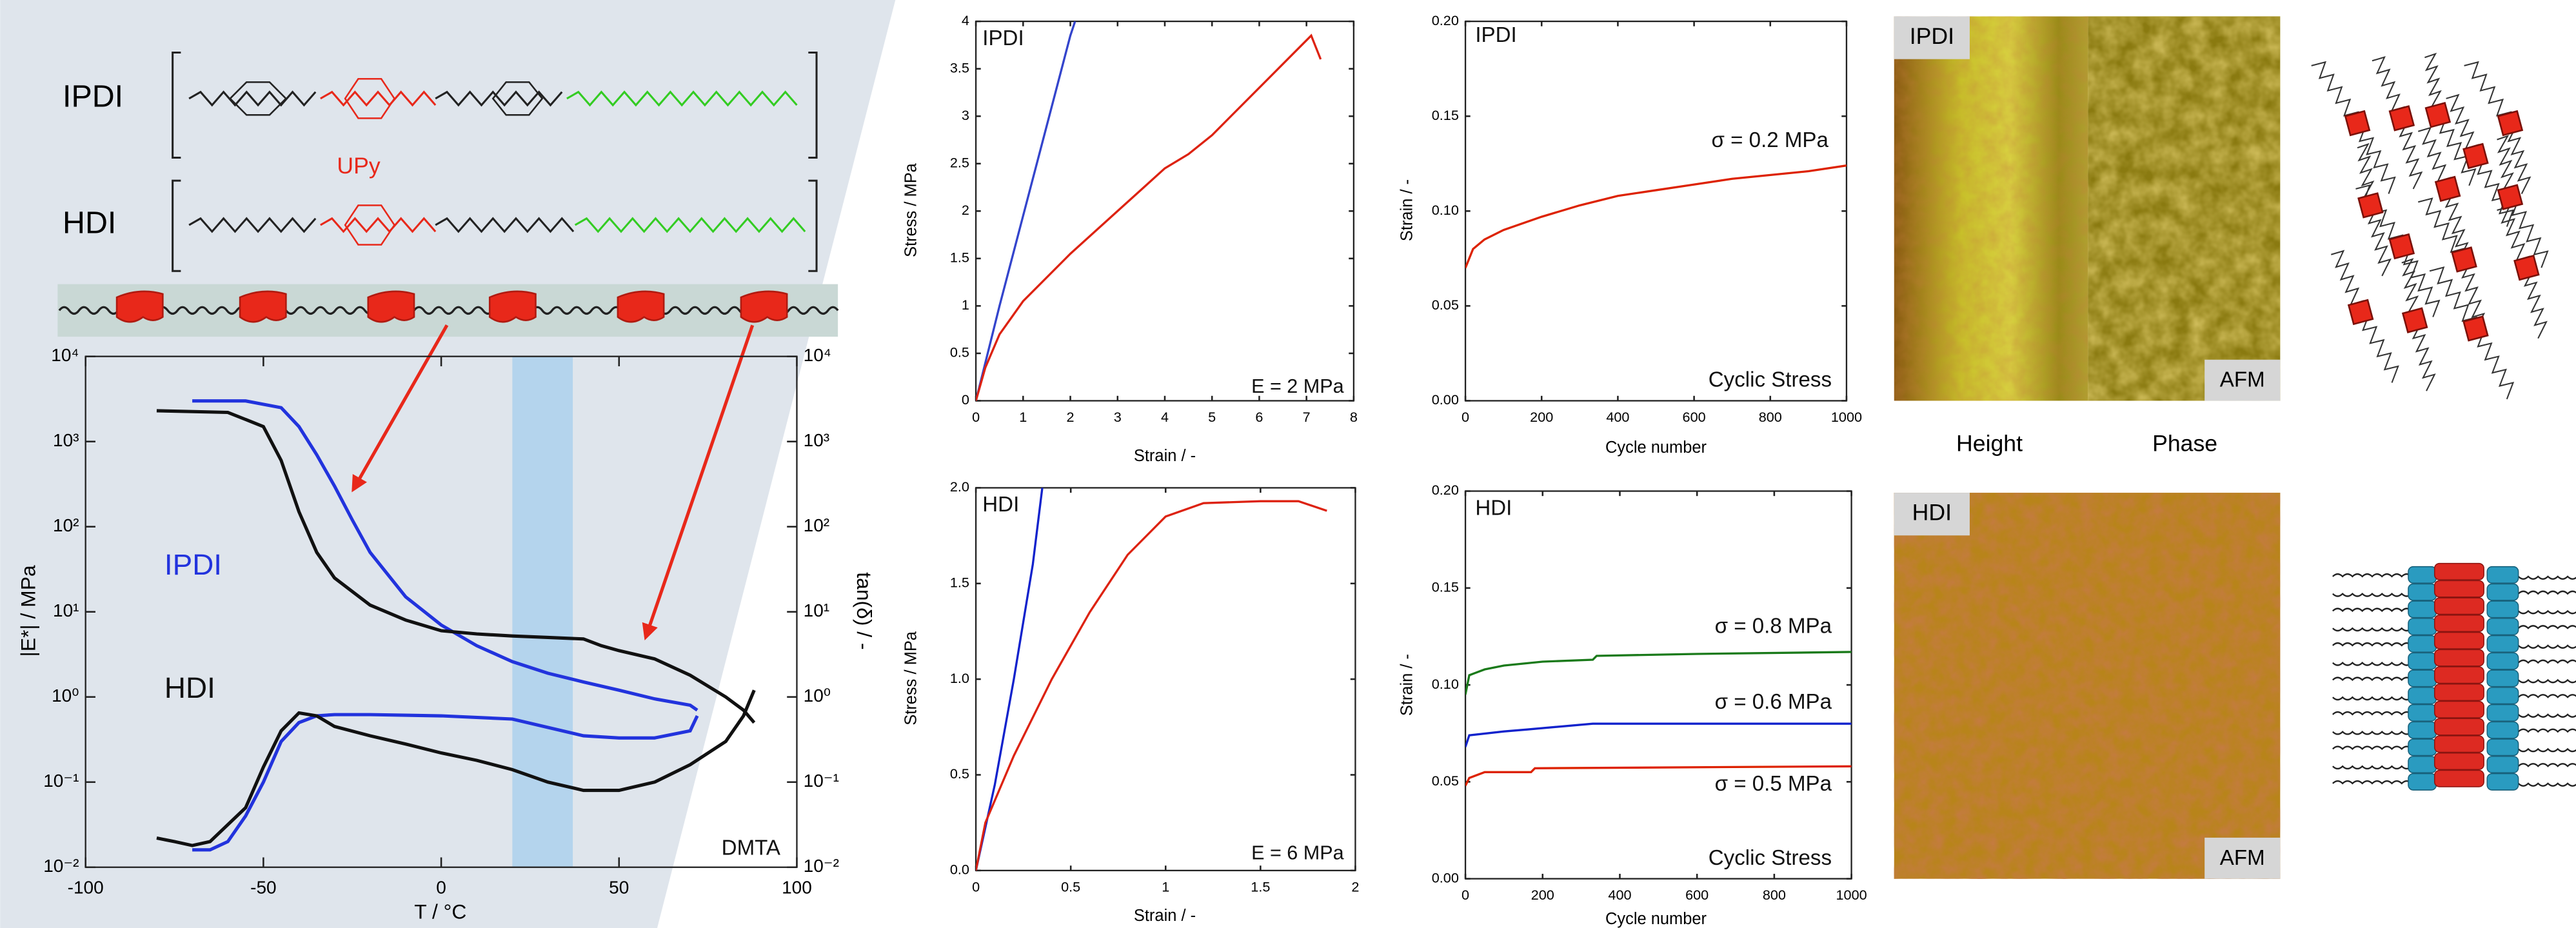 This screenshot has width=2576, height=928. What do you see at coordinates (61, 781) in the screenshot?
I see `y-tick-label: 10⁻¹` at bounding box center [61, 781].